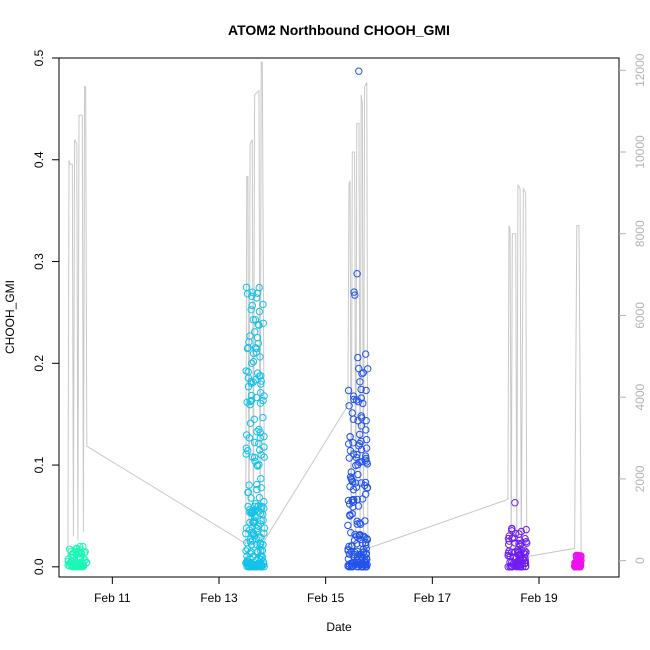  What do you see at coordinates (112, 598) in the screenshot?
I see `x-tick-label: Feb 11` at bounding box center [112, 598].